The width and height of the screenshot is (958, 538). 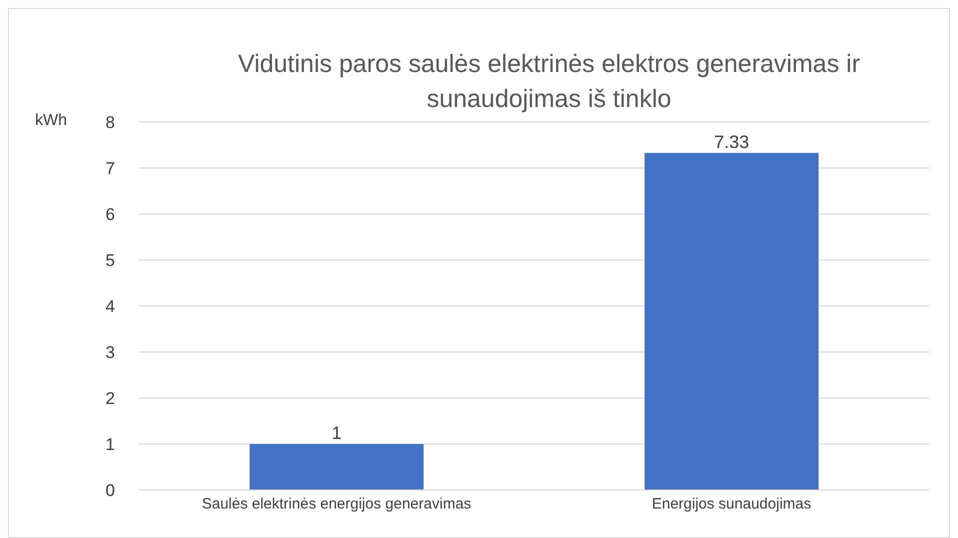 What do you see at coordinates (110, 352) in the screenshot?
I see `y-tick-label: 3` at bounding box center [110, 352].